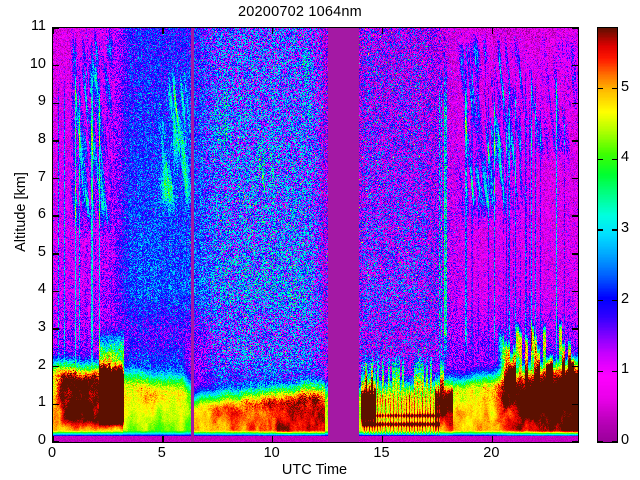  What do you see at coordinates (161, 453) in the screenshot?
I see `x-axis-label-5: 5` at bounding box center [161, 453].